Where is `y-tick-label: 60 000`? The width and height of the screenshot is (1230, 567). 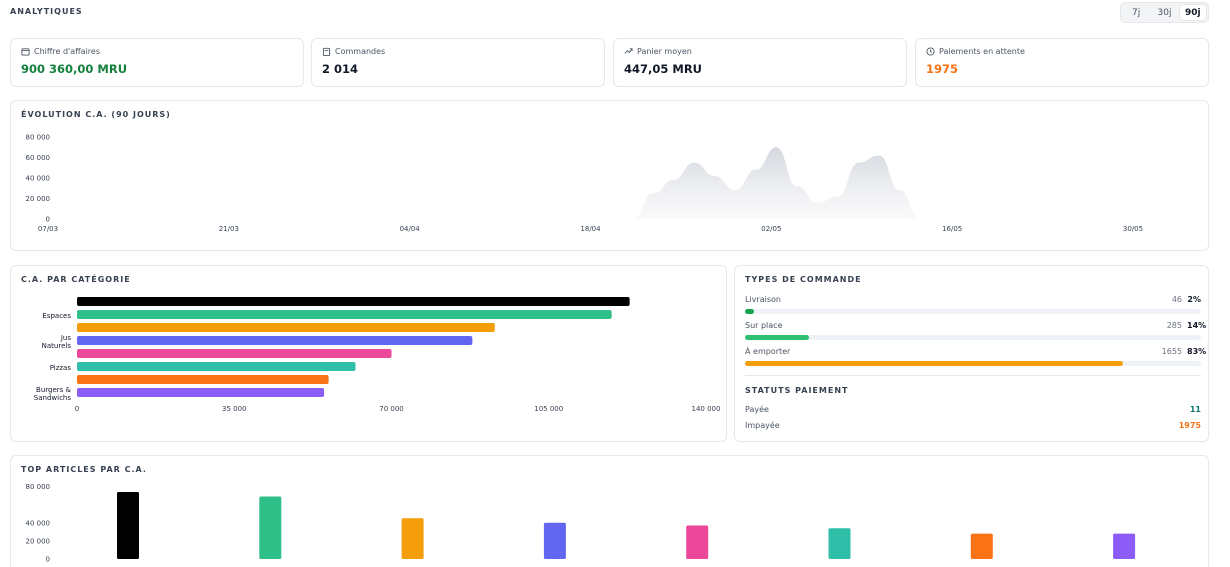
y-tick-label: 60 000 is located at coordinates (38, 158).